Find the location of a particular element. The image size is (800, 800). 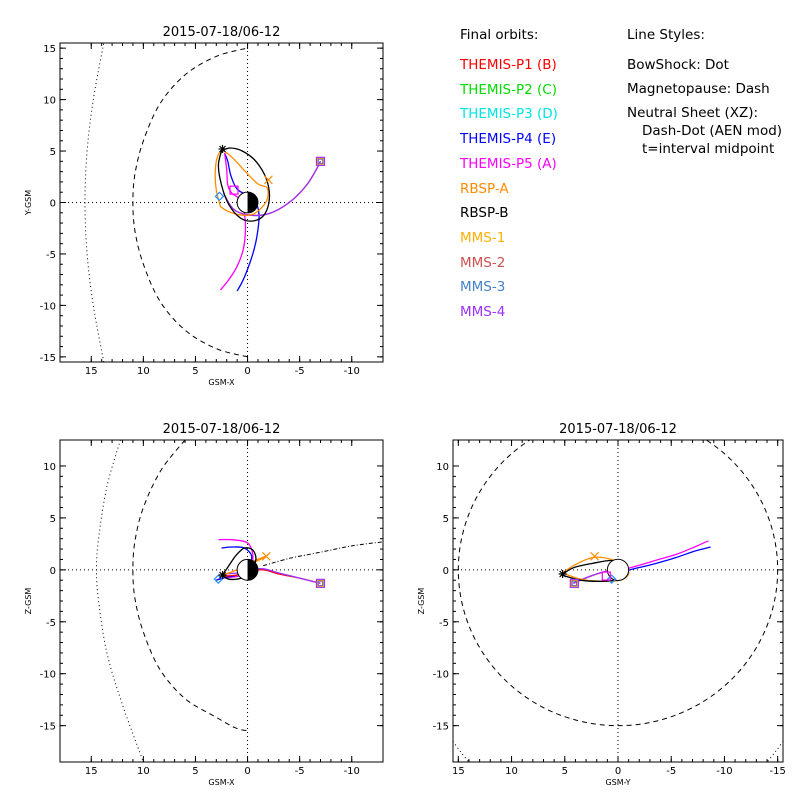

earth-icon is located at coordinates (618, 569).